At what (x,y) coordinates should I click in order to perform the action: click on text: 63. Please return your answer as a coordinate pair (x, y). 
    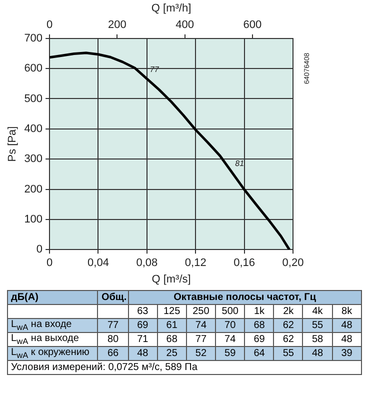
    Looking at the image, I should click on (143, 311).